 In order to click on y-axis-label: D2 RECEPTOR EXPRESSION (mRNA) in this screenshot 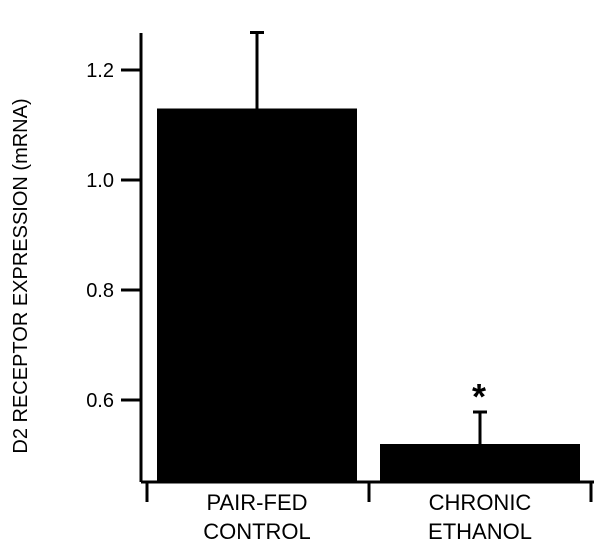, I will do `click(21, 275)`.